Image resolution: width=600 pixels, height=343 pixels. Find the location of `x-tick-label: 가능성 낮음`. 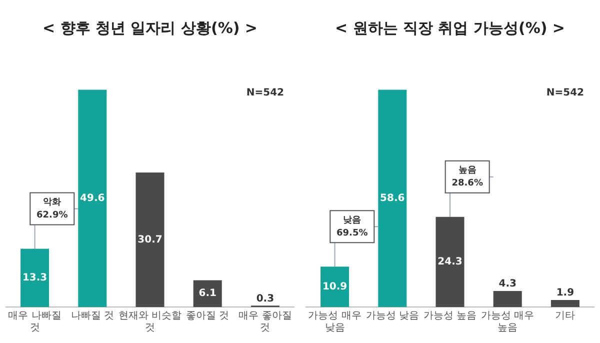

x-tick-label: 가능성 낮음 is located at coordinates (392, 316).